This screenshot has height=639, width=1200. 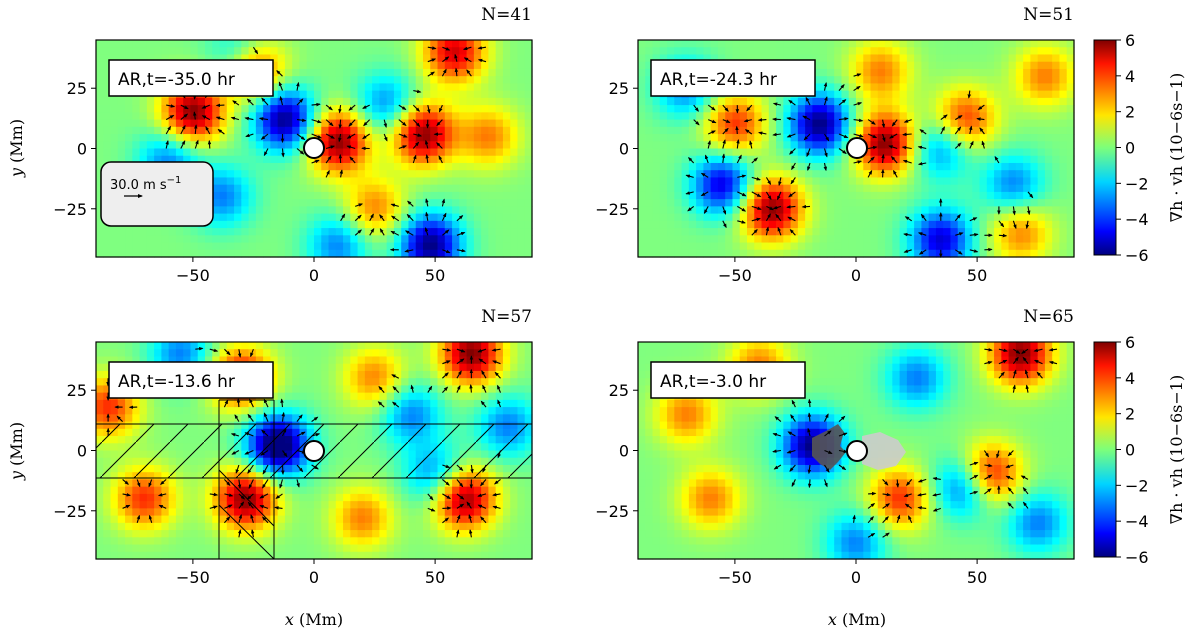 I want to click on panel-4-annotation: AR,t=-3.0 hr, so click(x=713, y=382).